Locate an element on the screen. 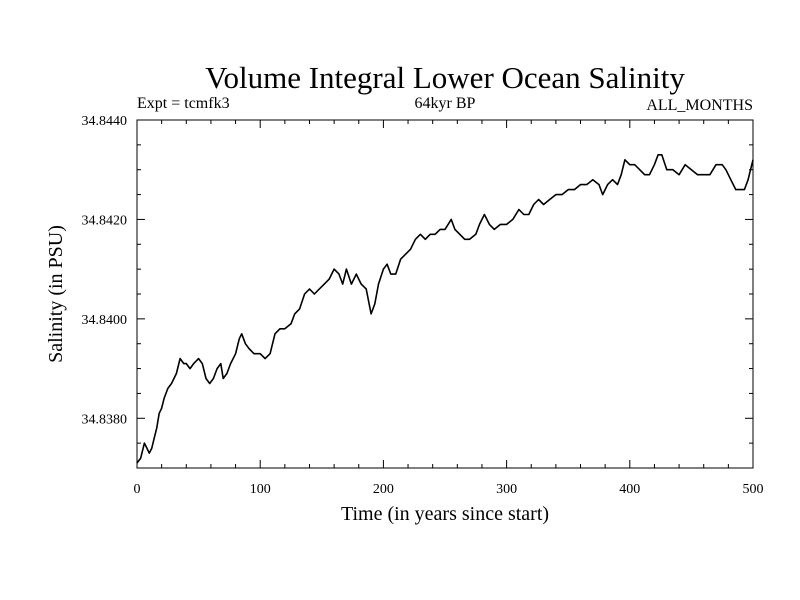 The image size is (800, 600). x-axis-label: Time (in years since start) is located at coordinates (445, 514).